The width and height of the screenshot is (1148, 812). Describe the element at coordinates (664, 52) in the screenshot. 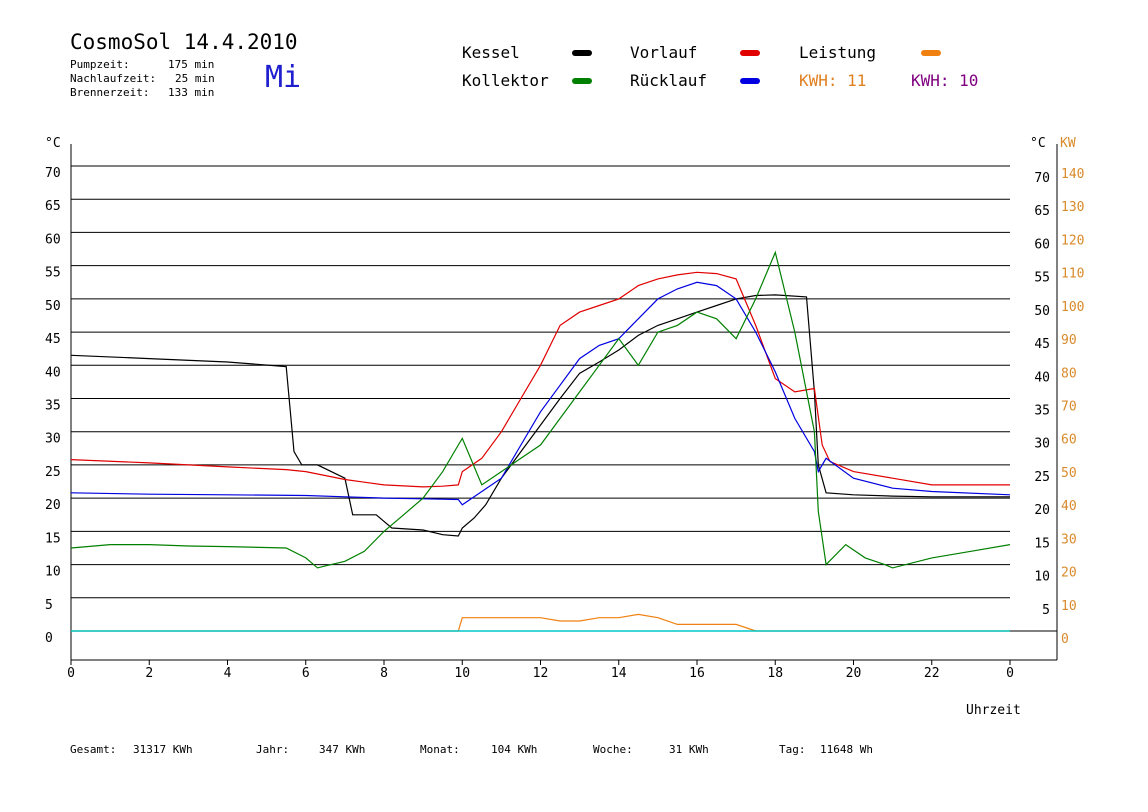

I see `legend-vorlauf-label: Vorlauf` at that location.